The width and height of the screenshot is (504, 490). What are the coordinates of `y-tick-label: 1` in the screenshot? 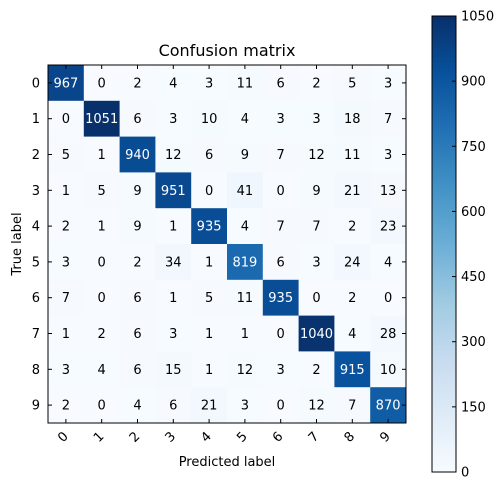 It's located at (36, 119).